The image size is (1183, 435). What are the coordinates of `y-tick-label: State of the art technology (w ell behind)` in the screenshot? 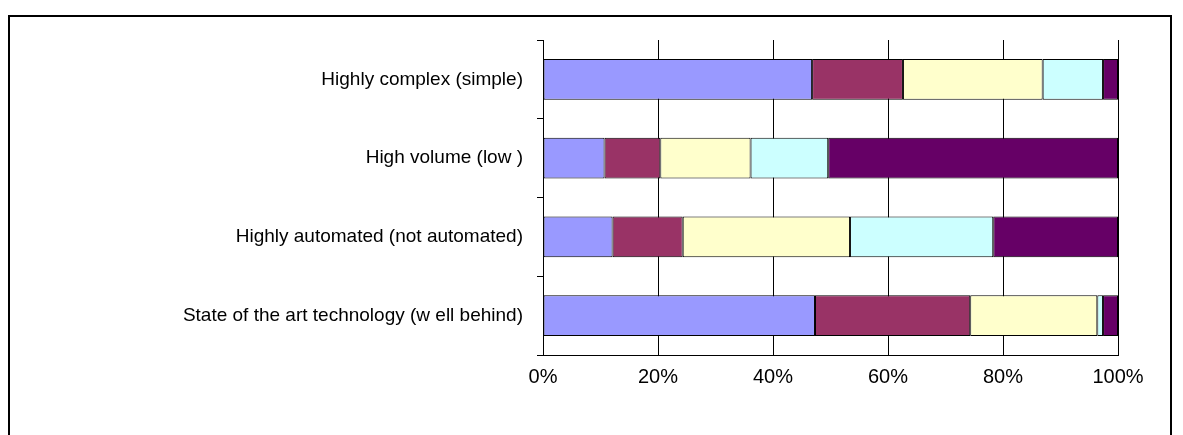 It's located at (352, 314).